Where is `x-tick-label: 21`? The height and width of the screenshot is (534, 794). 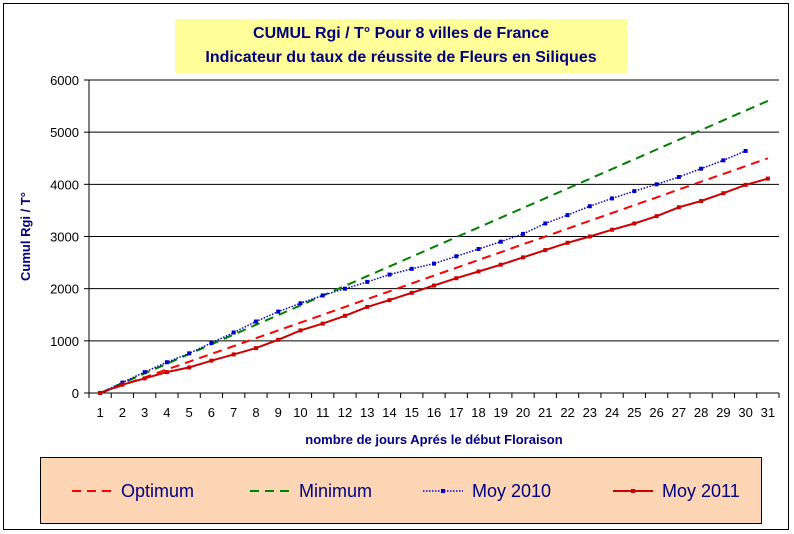 x-tick-label: 21 is located at coordinates (545, 412).